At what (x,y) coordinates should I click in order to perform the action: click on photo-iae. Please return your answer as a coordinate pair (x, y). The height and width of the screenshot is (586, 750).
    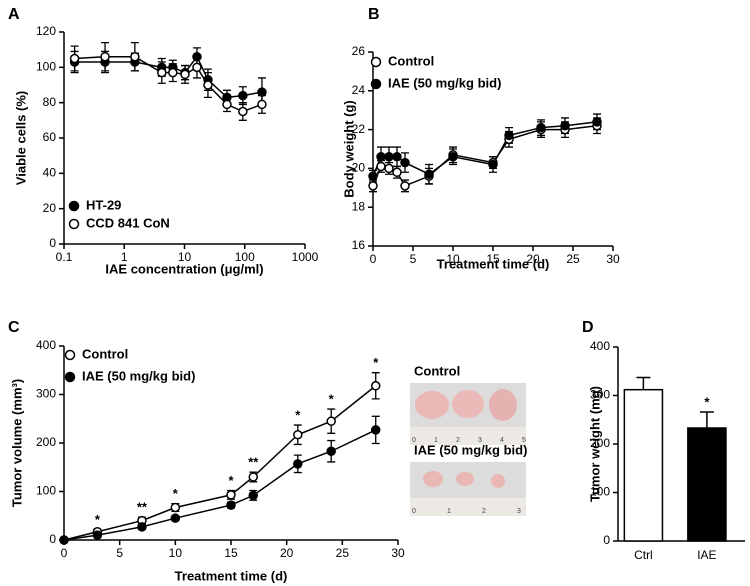
    Looking at the image, I should click on (468, 489).